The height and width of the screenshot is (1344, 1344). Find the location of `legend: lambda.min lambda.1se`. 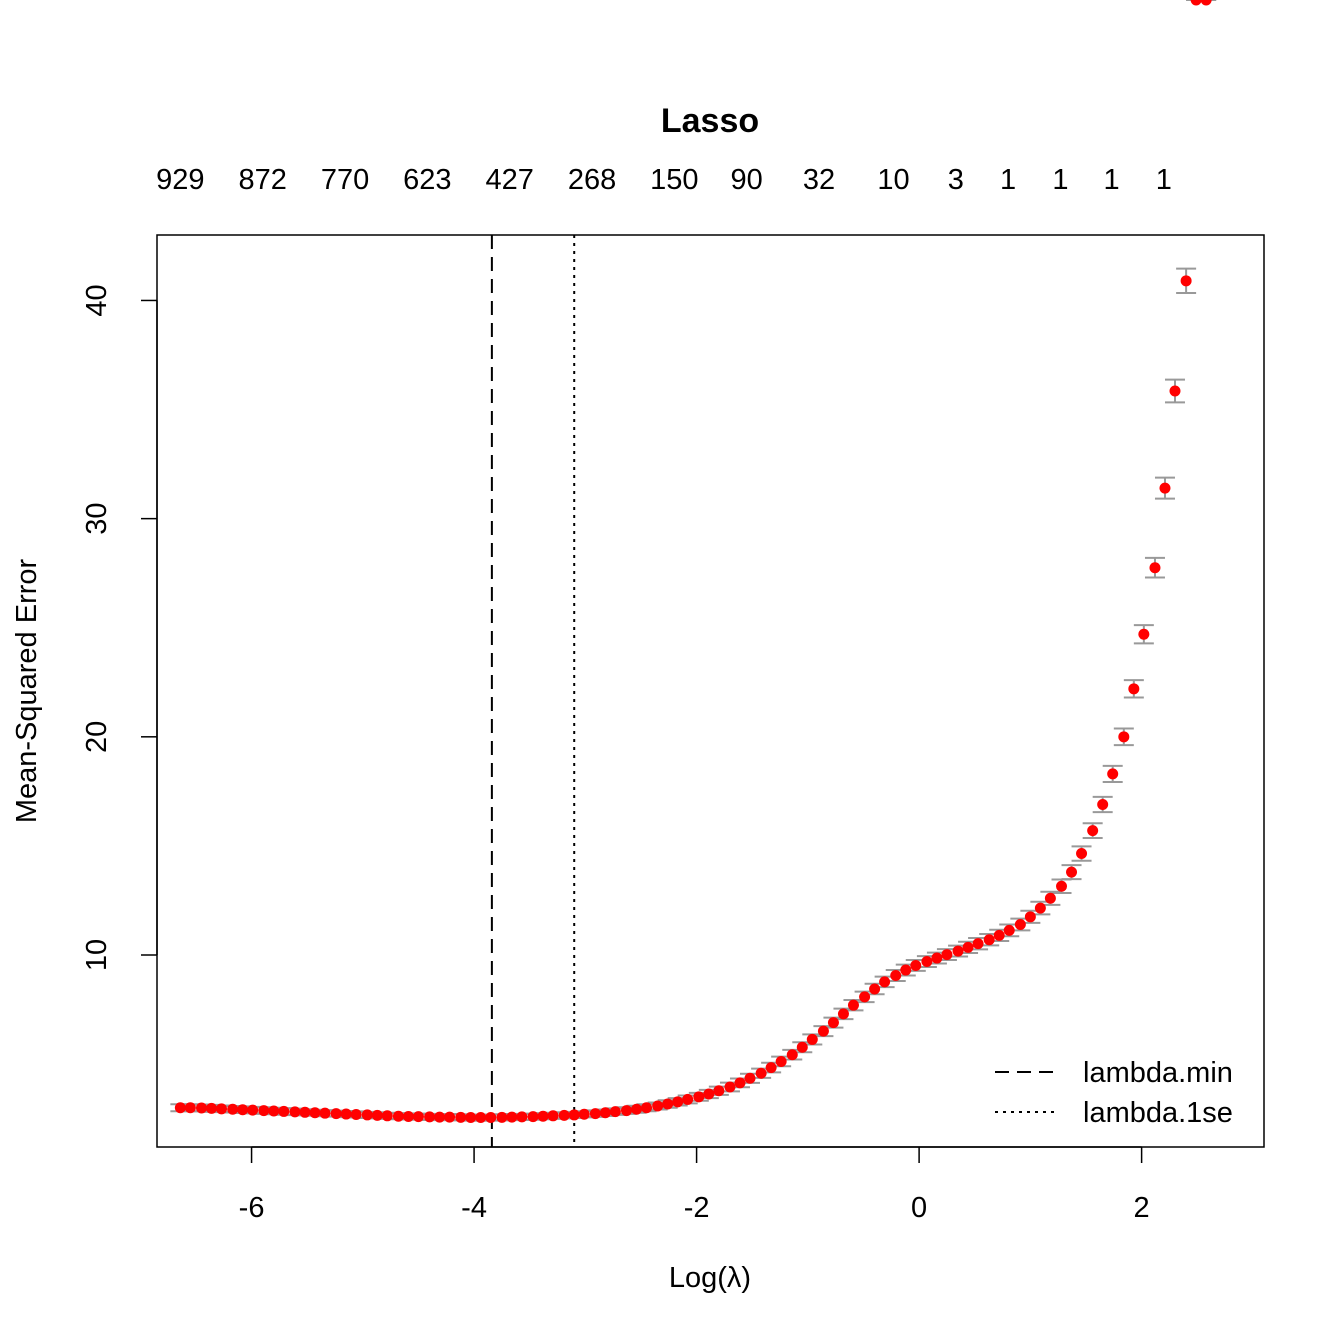

legend: lambda.min lambda.1se is located at coordinates (1114, 1093).